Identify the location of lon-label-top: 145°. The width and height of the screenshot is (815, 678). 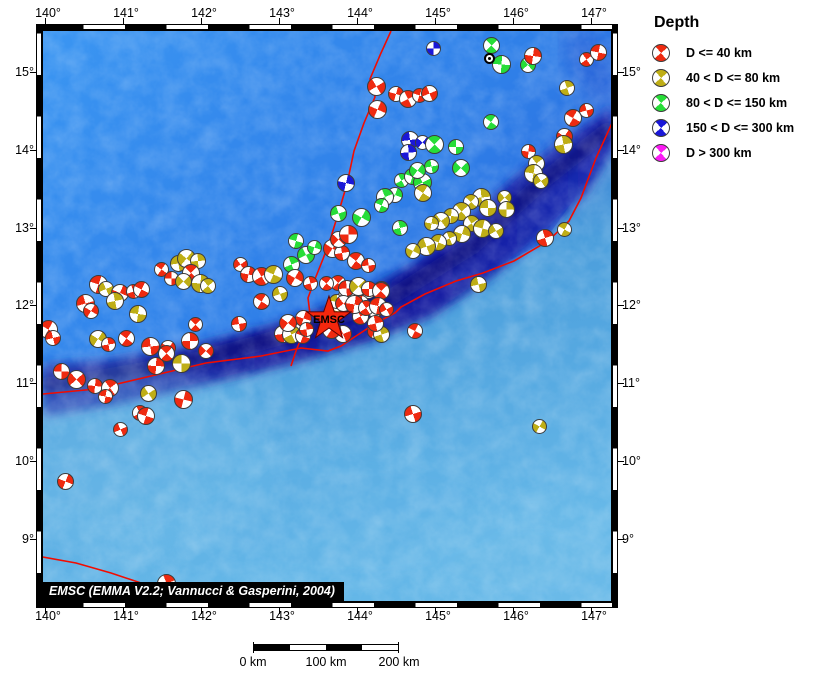
(438, 13).